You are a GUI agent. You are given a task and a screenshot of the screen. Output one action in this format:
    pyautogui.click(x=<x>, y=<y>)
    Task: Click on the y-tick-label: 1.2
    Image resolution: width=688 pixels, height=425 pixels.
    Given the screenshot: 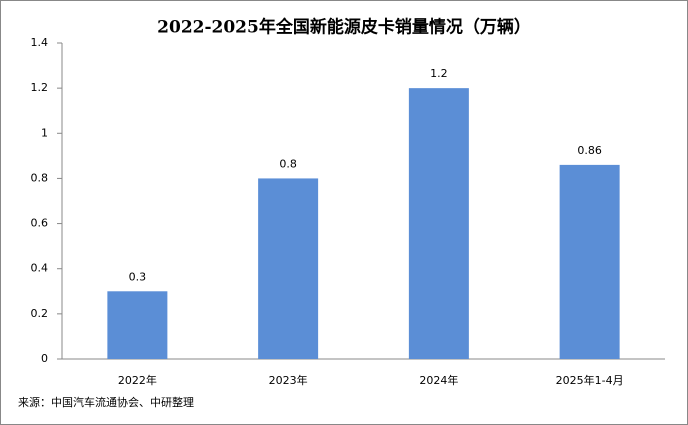 What is the action you would take?
    pyautogui.click(x=40, y=87)
    